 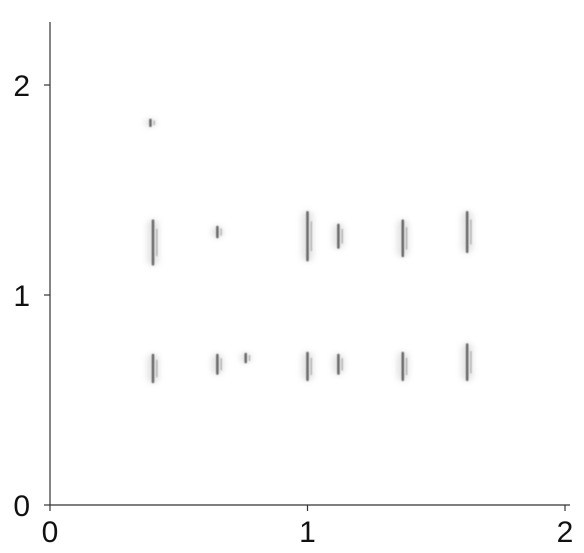 I want to click on x-tick-label: 0, so click(x=50, y=532).